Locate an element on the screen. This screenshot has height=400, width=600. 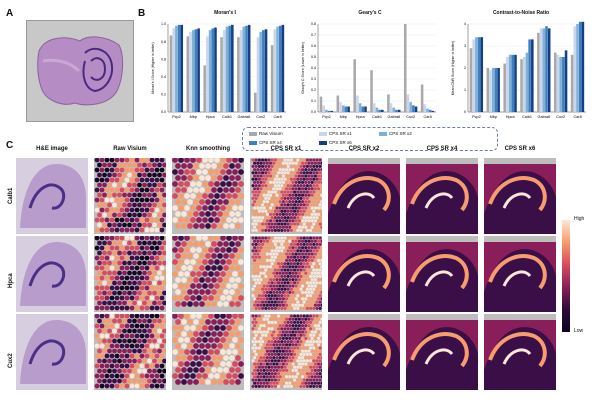
x-tick-label: Hpca is located at coordinates (511, 117).